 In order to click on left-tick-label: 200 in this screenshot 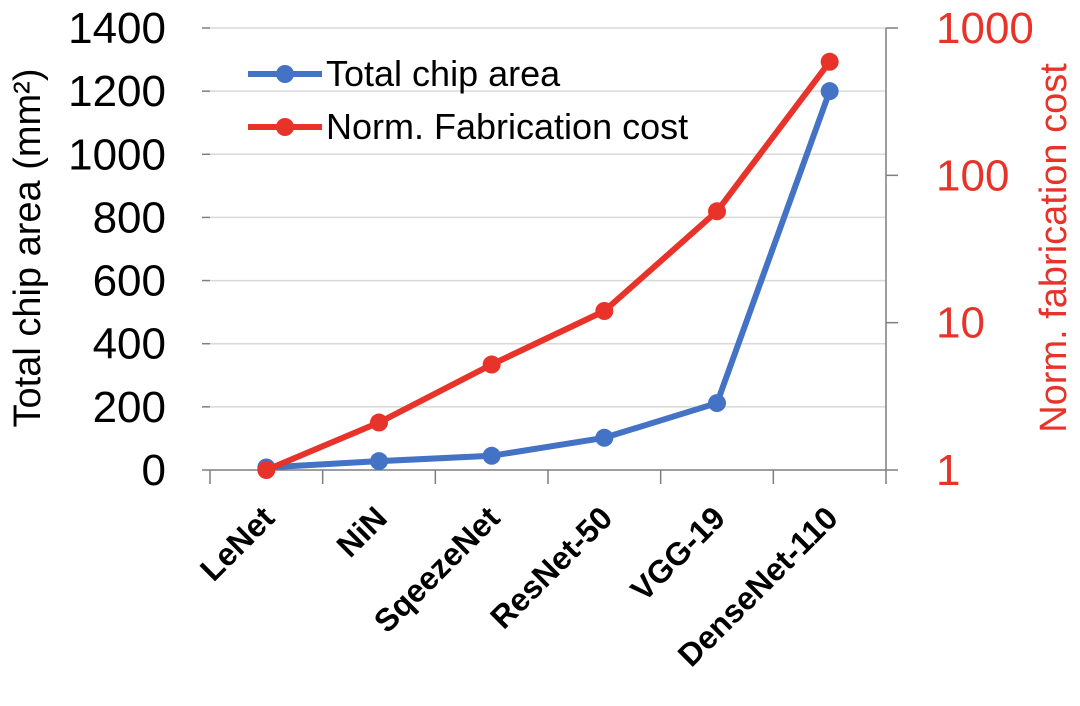, I will do `click(129, 407)`.